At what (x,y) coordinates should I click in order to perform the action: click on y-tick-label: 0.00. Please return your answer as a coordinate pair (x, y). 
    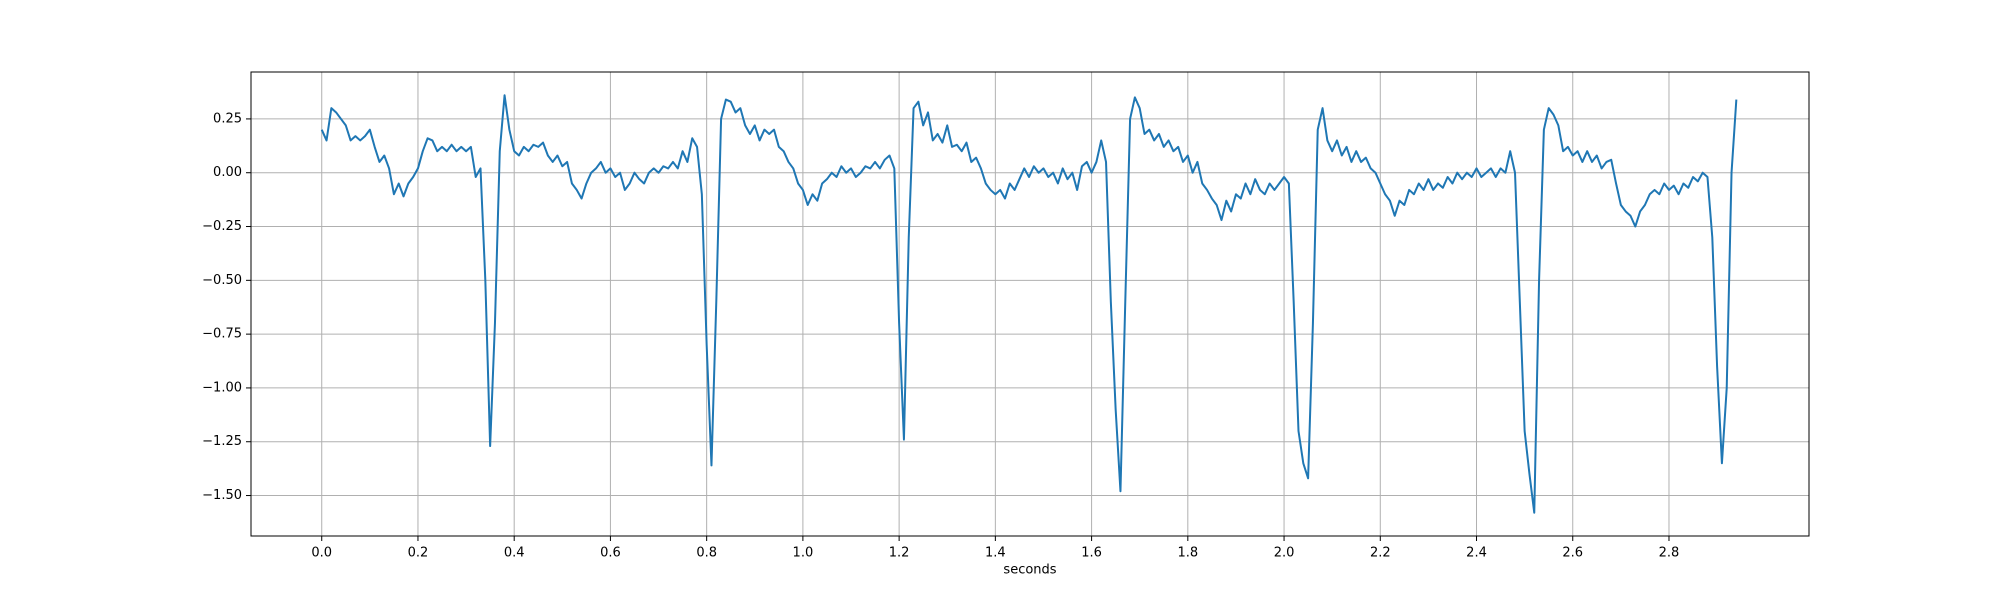
    Looking at the image, I should click on (227, 172).